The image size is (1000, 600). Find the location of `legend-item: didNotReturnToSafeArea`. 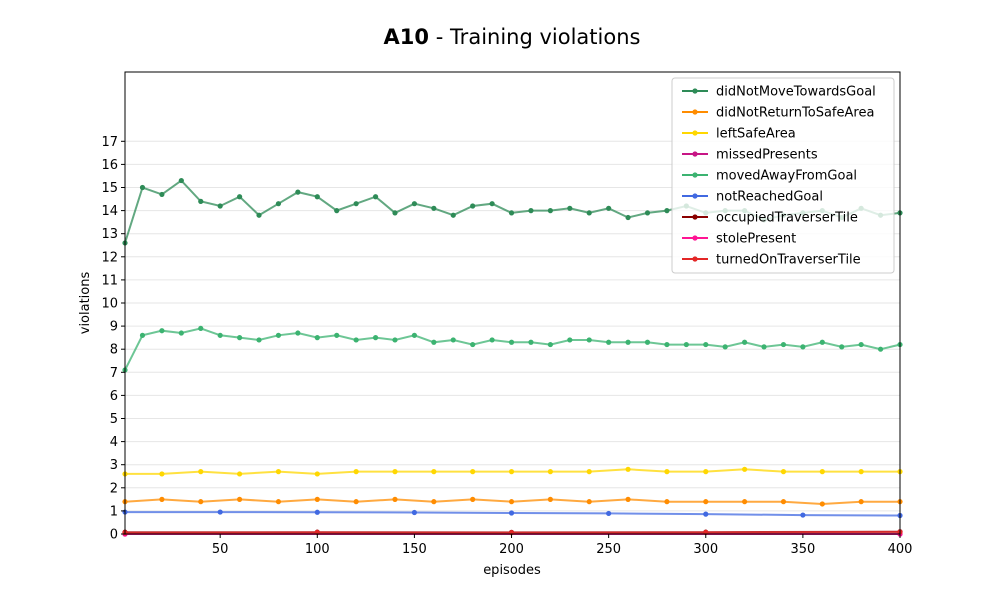

legend-item: didNotReturnToSafeArea is located at coordinates (778, 113).